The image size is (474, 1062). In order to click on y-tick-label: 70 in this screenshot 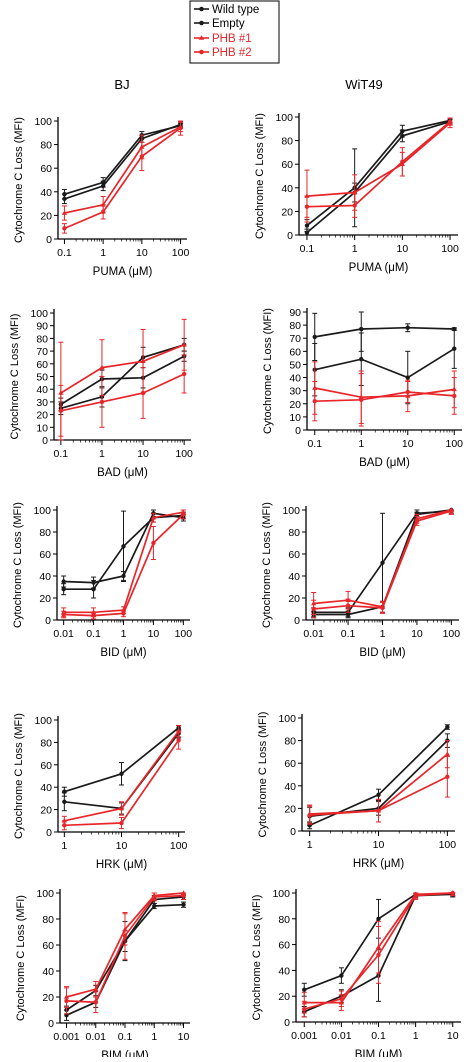, I will do `click(295, 339)`.